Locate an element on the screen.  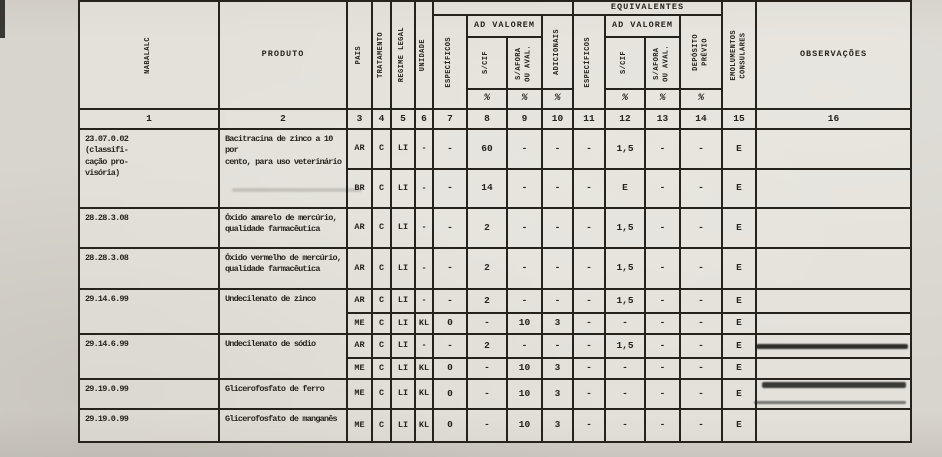
cell-especificos: - is located at coordinates (451, 150).